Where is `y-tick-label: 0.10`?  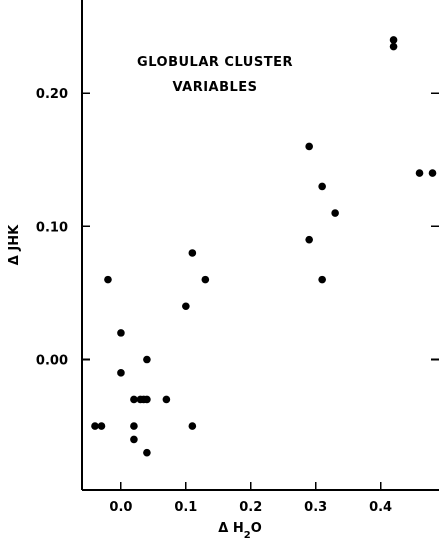 y-tick-label: 0.10 is located at coordinates (52, 227).